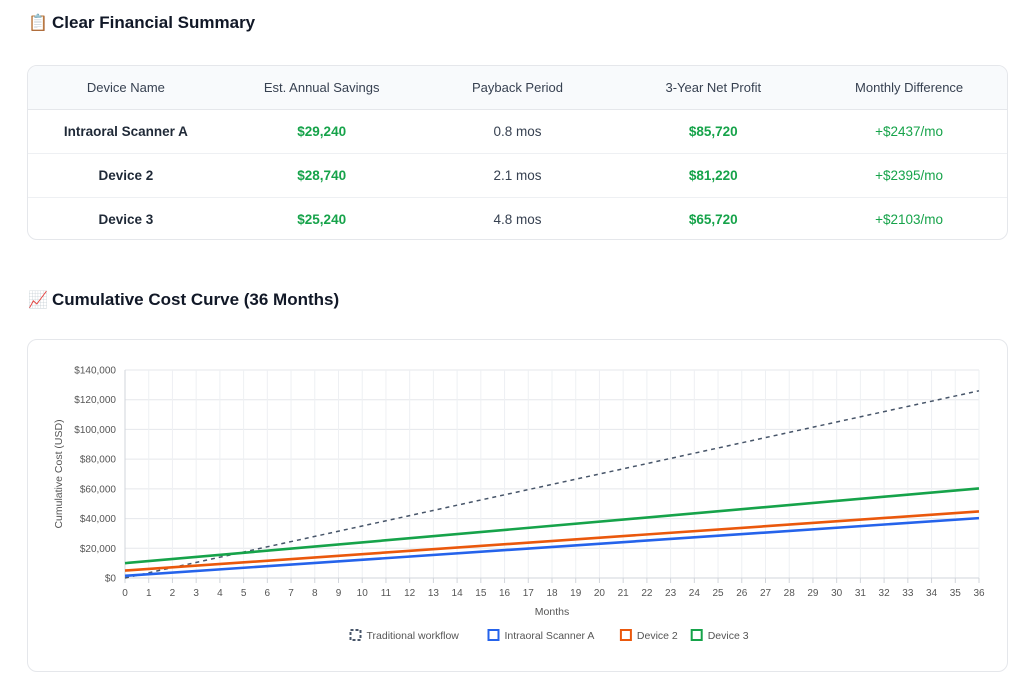 This screenshot has height=681, width=1024. Describe the element at coordinates (600, 593) in the screenshot. I see `x-tick-label: 20` at that location.